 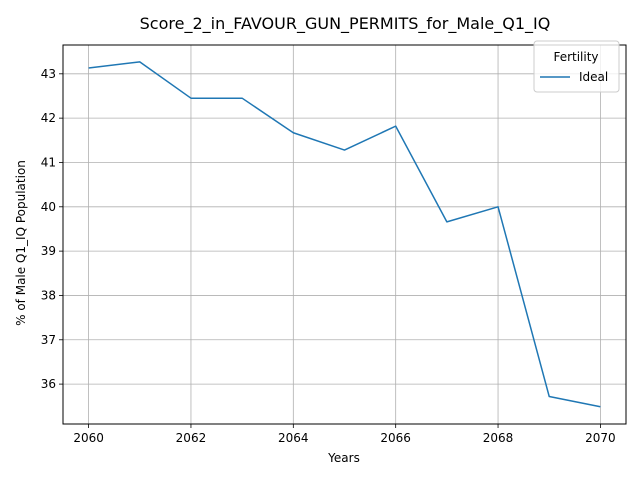 What do you see at coordinates (48, 384) in the screenshot?
I see `y-tick-label: 36` at bounding box center [48, 384].